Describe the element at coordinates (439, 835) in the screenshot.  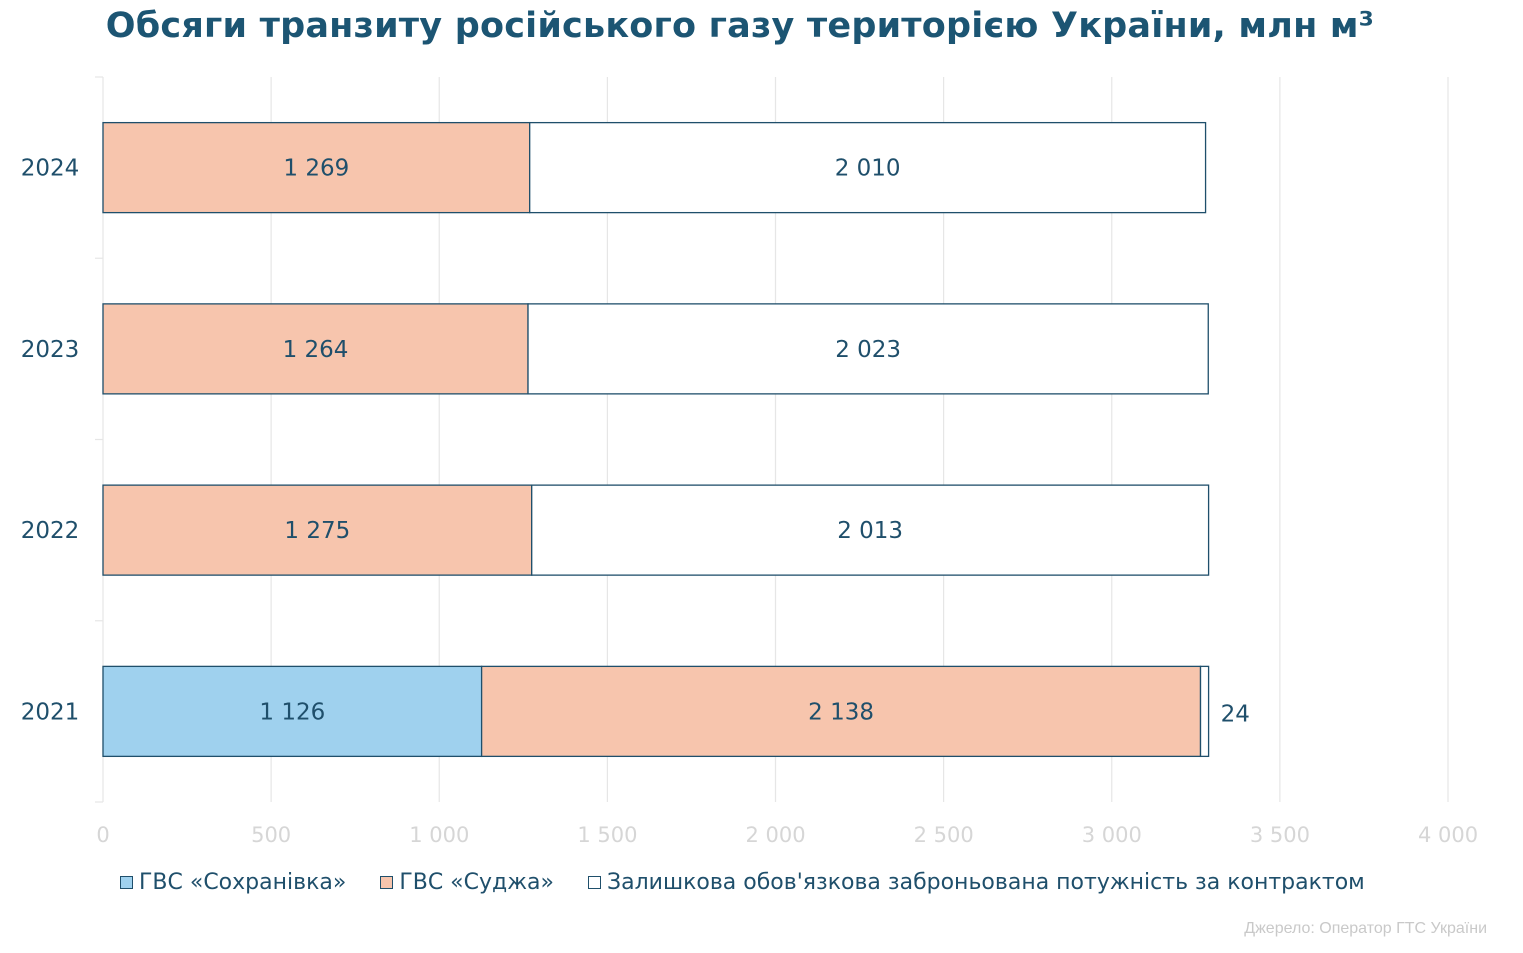
I see `x-tick-label: 1 000` at that location.